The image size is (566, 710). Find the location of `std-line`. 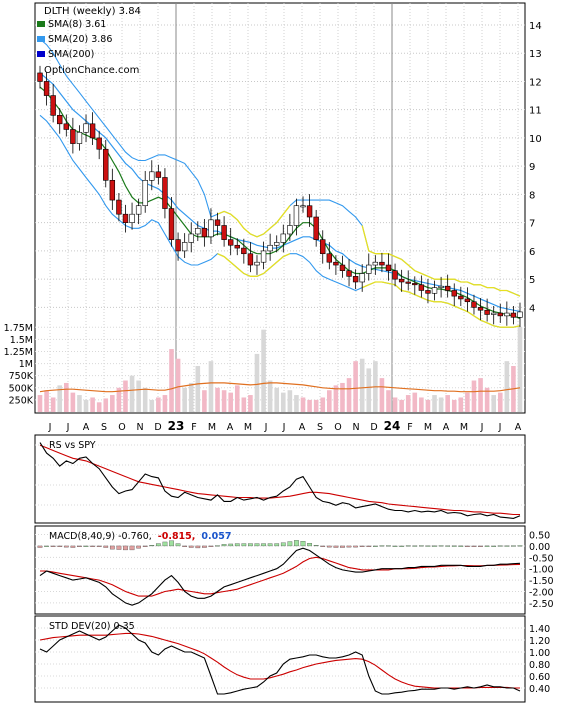

std-line is located at coordinates (280, 659).